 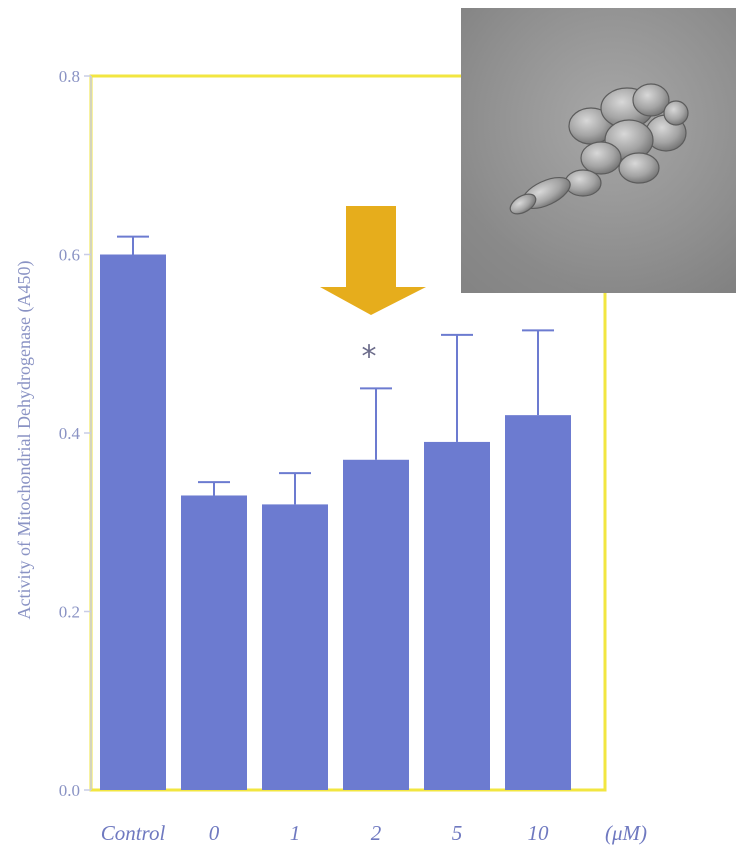 What do you see at coordinates (70, 433) in the screenshot?
I see `y-tick-label: 0.4` at bounding box center [70, 433].